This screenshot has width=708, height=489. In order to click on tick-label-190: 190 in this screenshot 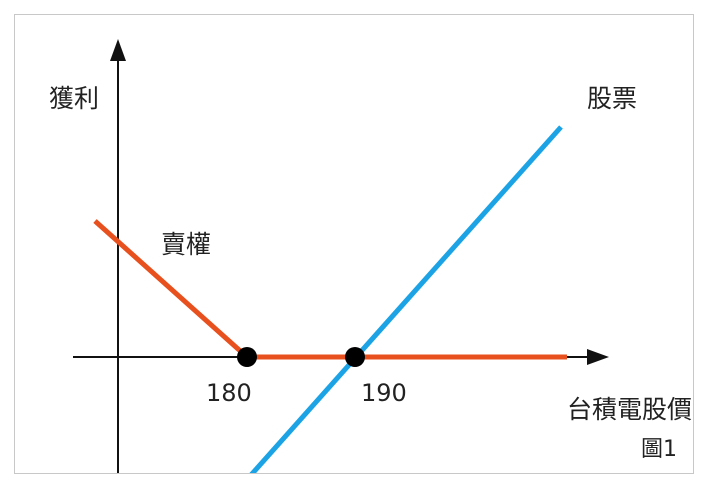, I will do `click(384, 393)`.